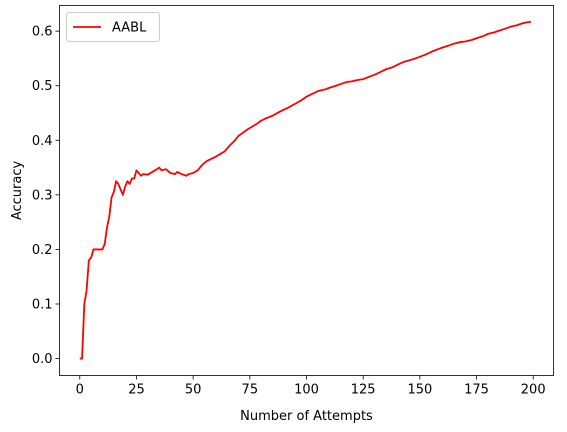 The width and height of the screenshot is (567, 432). What do you see at coordinates (306, 416) in the screenshot?
I see `x-axis-label: Number of Attempts` at bounding box center [306, 416].